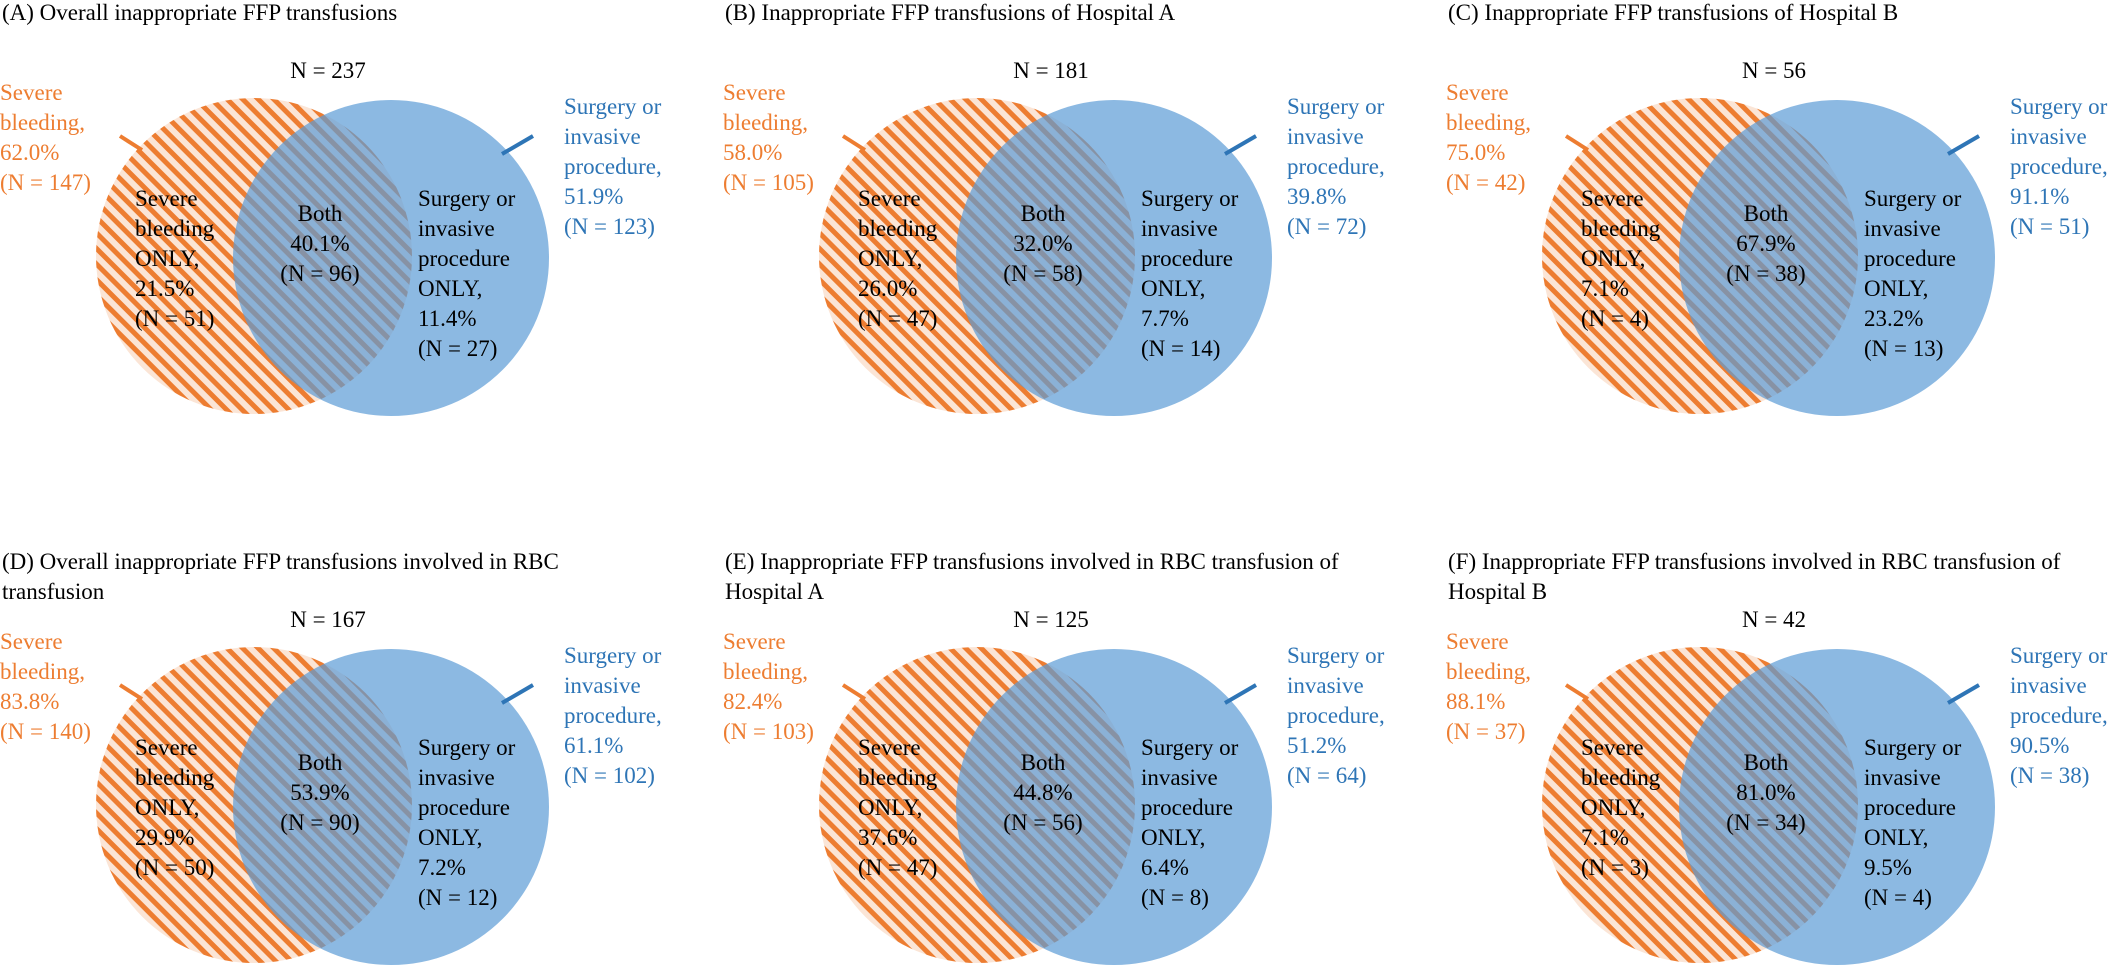 The width and height of the screenshot is (2128, 972). Describe the element at coordinates (29, 701) in the screenshot. I see `severe-bleeding-label-line: 83.8%` at that location.